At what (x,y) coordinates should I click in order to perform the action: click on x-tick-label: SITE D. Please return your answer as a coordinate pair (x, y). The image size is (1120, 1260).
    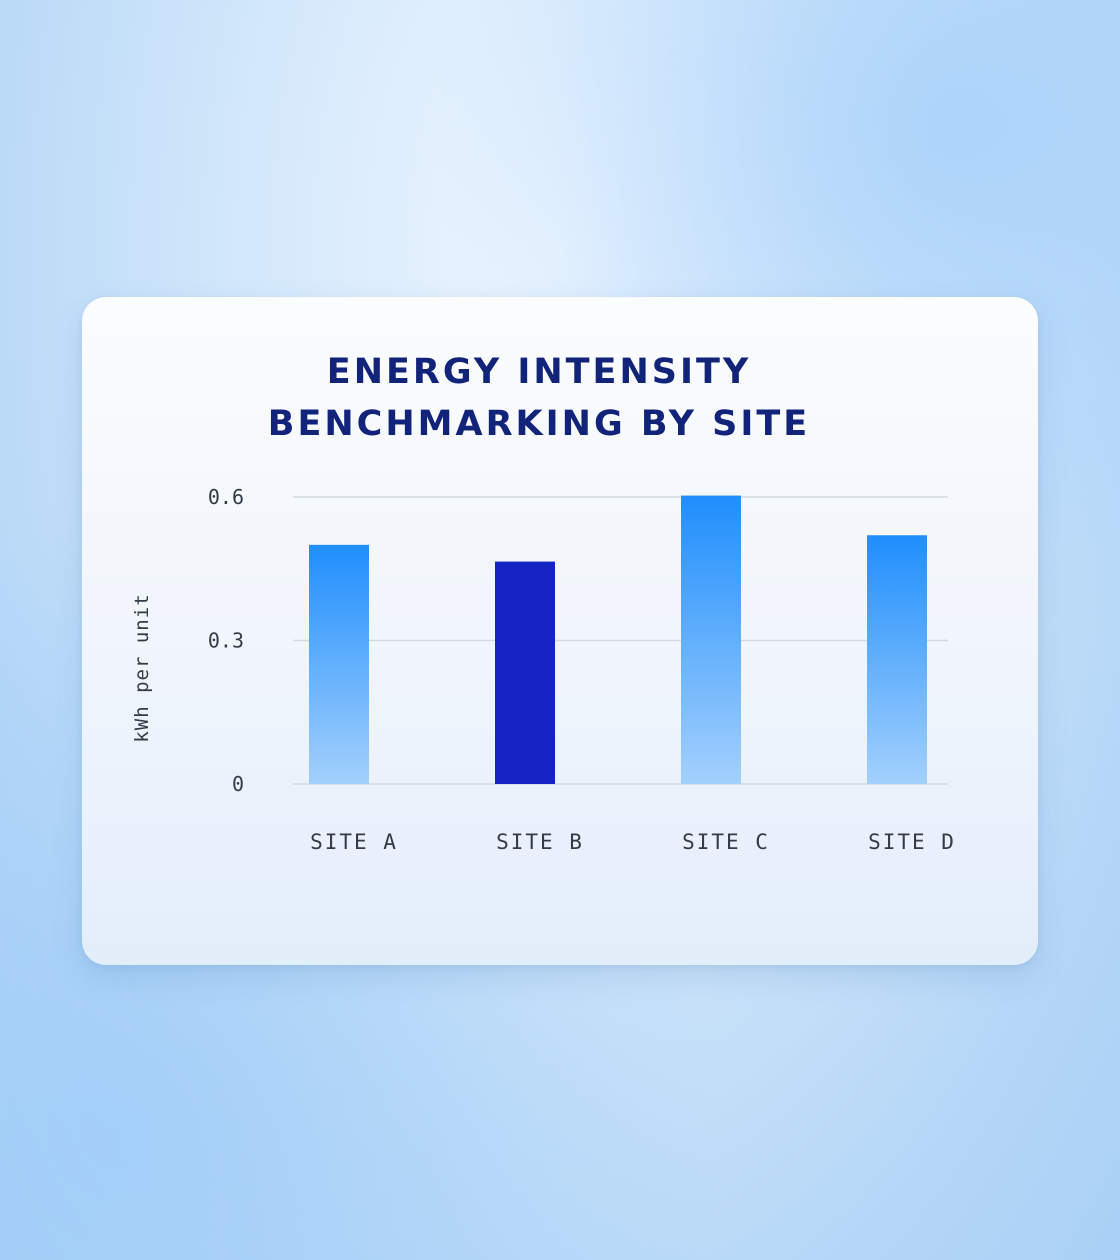
    Looking at the image, I should click on (912, 842).